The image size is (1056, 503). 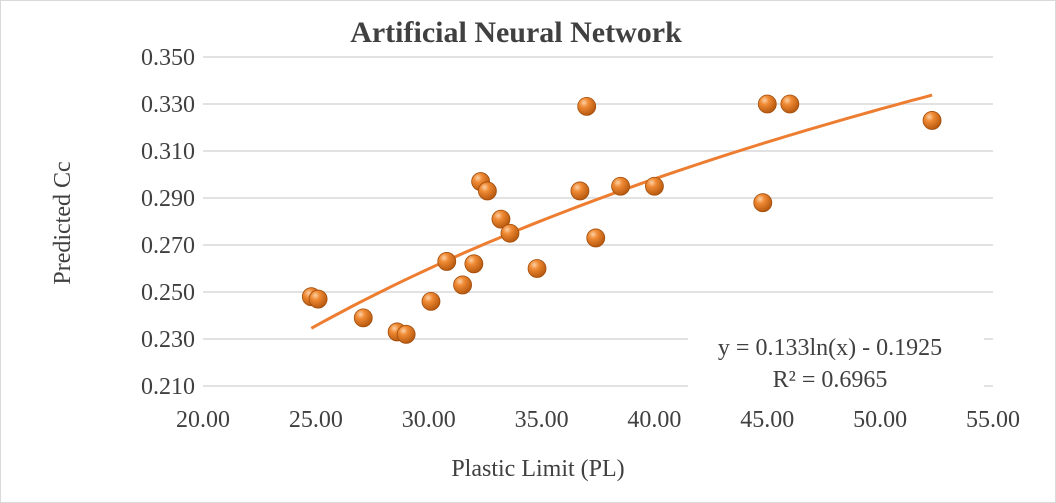 What do you see at coordinates (654, 420) in the screenshot?
I see `x-tick-label: 40.00` at bounding box center [654, 420].